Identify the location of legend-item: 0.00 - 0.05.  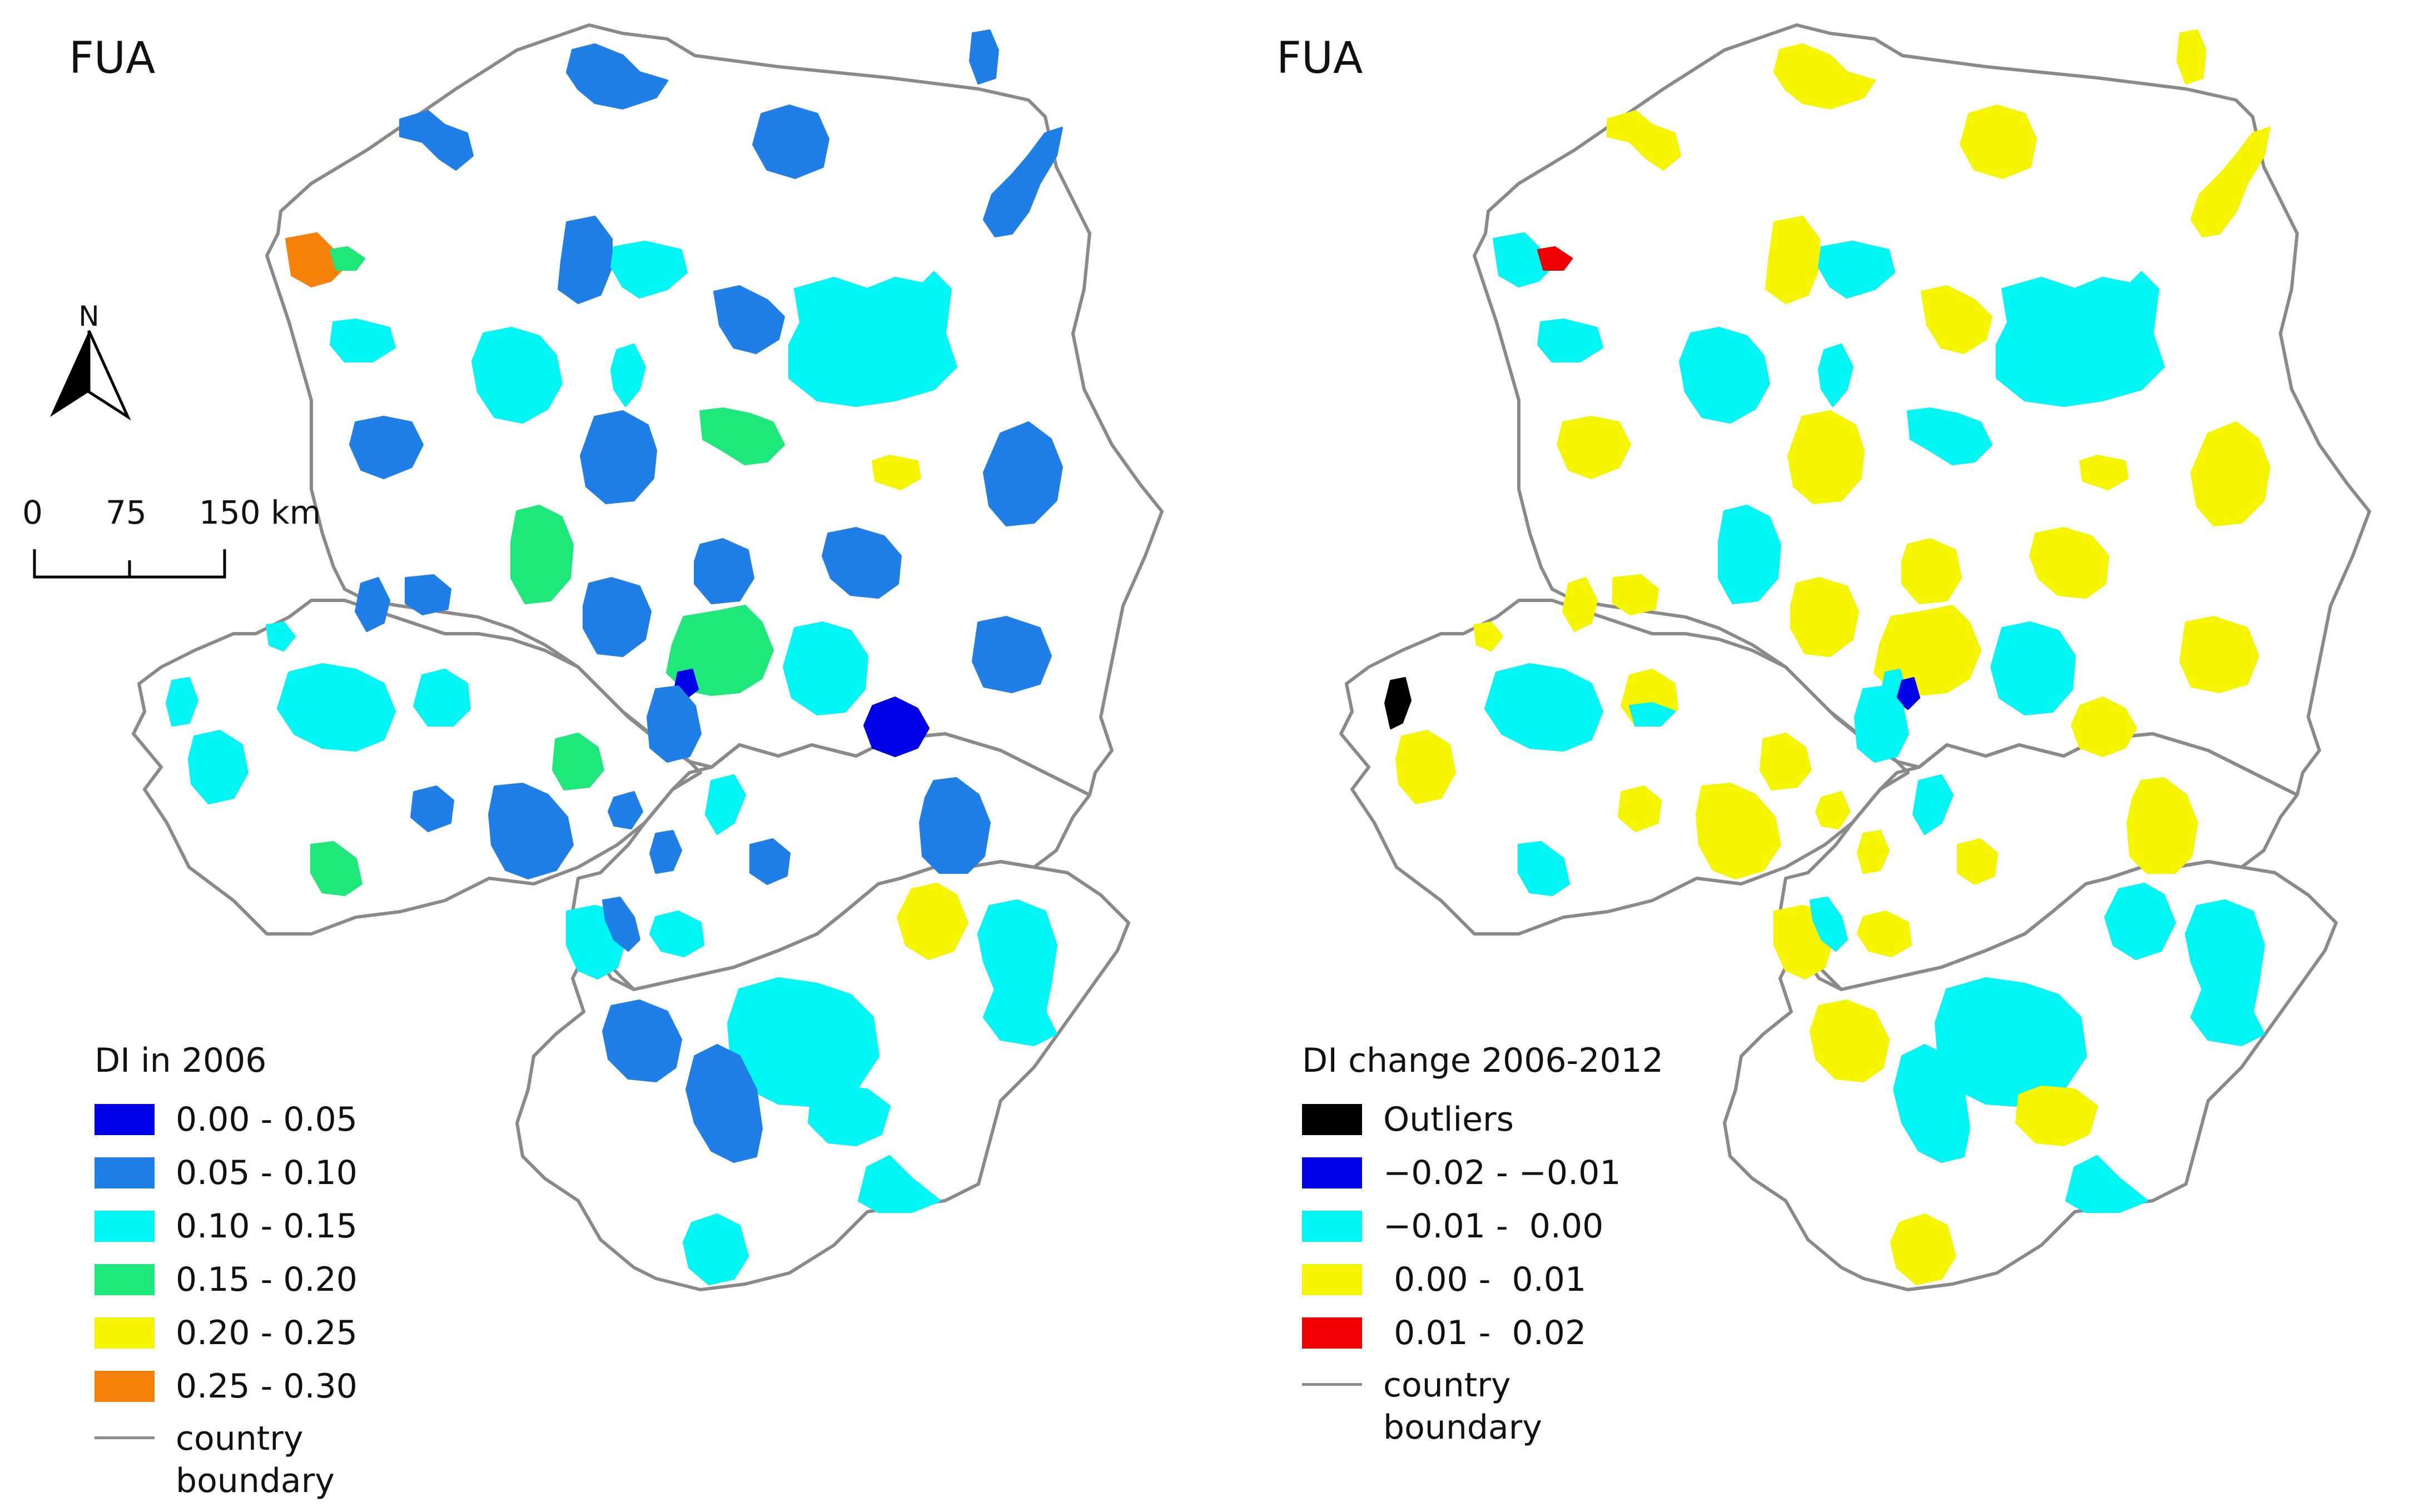
(226, 1119).